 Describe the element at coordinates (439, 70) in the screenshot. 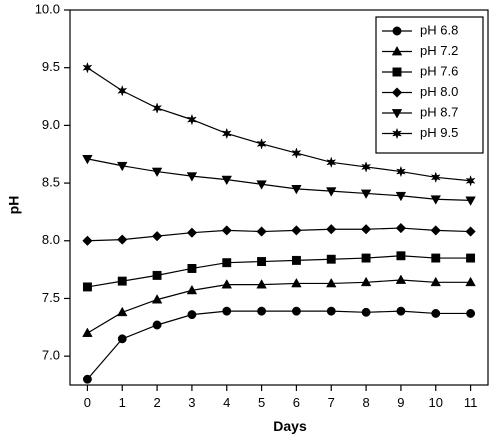

I see `legend-label: pH 7.6` at that location.